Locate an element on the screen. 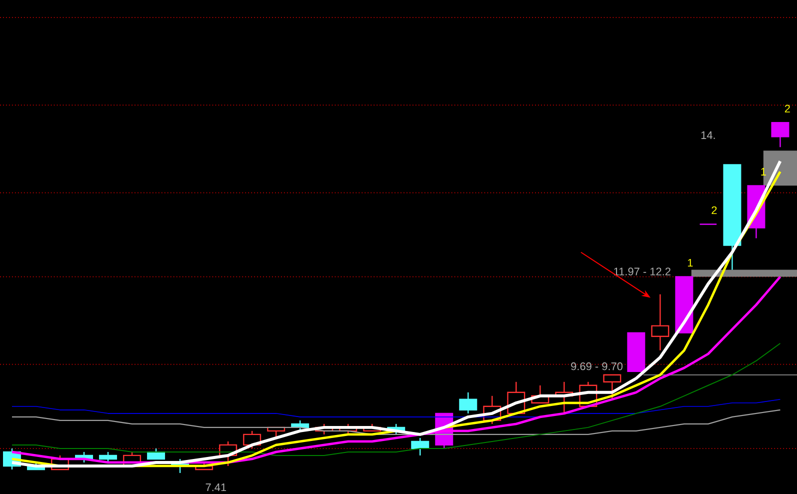 This screenshot has width=797, height=494. annotation: 9.69 - 9.70 is located at coordinates (597, 366).